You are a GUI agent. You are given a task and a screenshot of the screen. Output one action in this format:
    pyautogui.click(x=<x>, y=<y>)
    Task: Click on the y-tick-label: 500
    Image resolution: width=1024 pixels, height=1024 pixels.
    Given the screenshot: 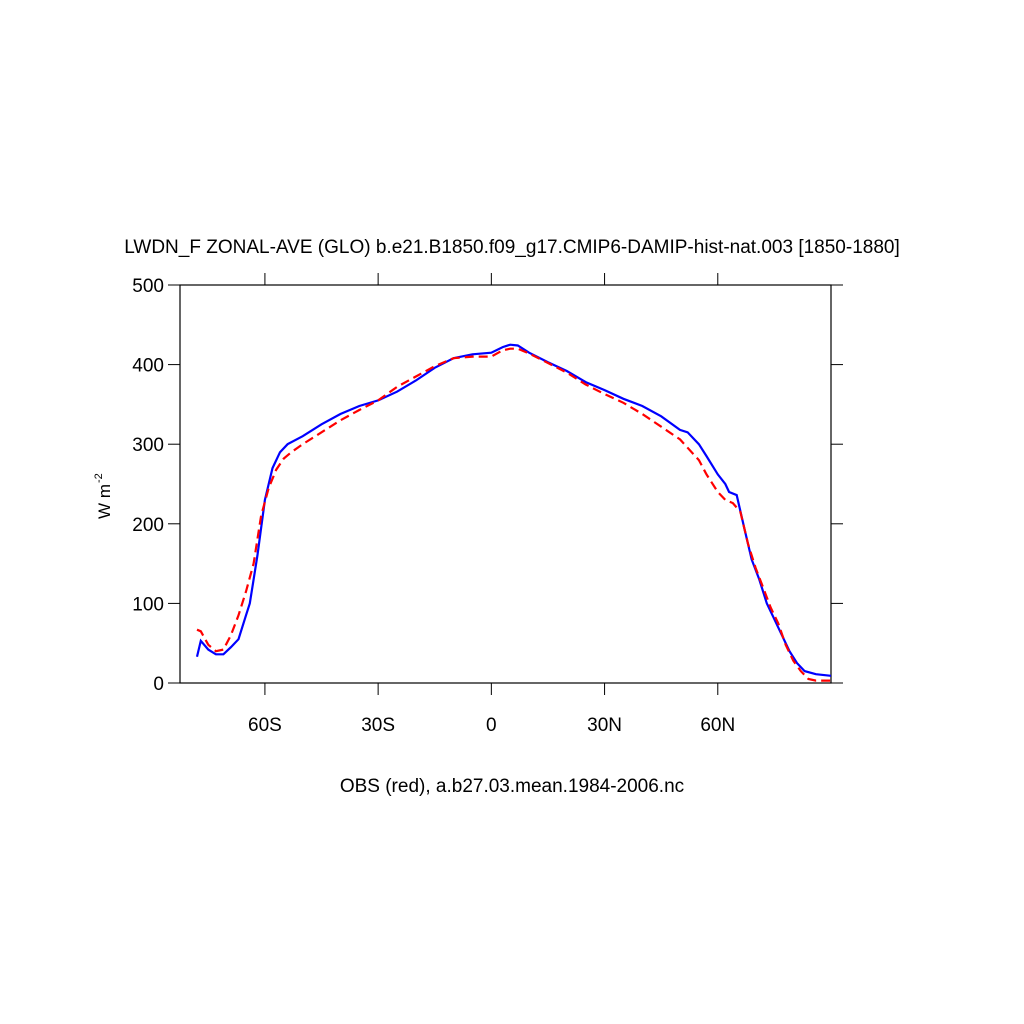 What is the action you would take?
    pyautogui.click(x=148, y=286)
    